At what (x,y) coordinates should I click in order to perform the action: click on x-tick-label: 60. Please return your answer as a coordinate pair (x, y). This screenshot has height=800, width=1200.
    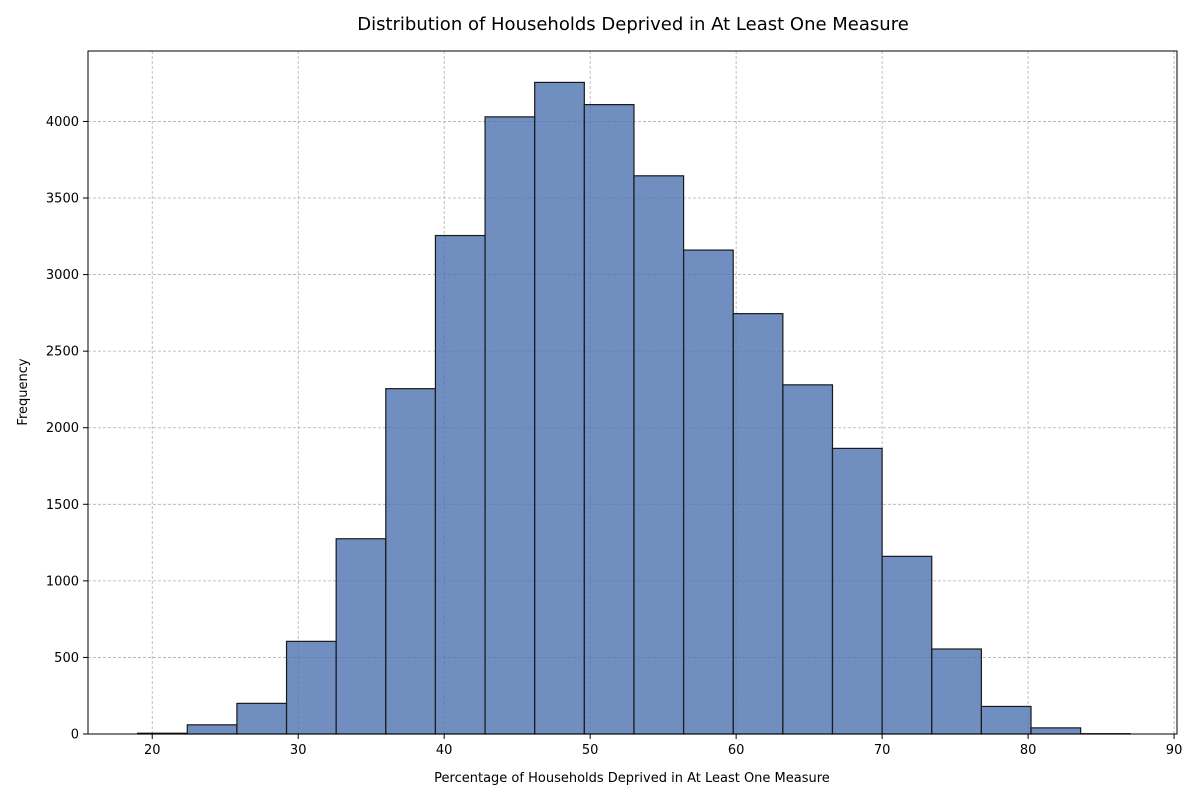
    Looking at the image, I should click on (736, 750).